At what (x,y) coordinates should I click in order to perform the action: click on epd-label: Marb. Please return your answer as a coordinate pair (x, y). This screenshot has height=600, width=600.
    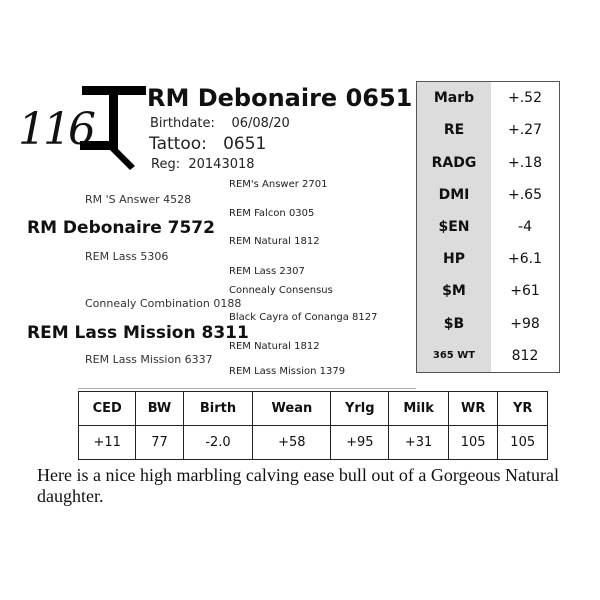
    Looking at the image, I should click on (454, 98).